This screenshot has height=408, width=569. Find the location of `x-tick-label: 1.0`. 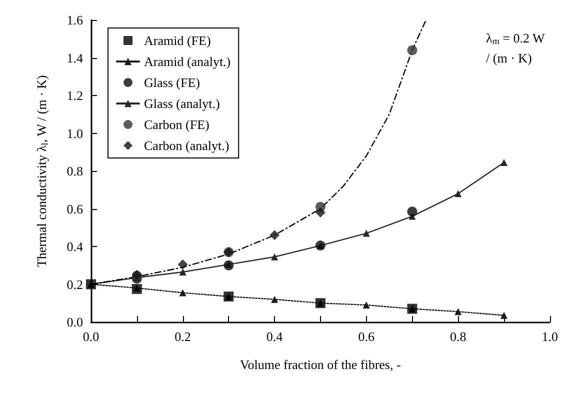

x-tick-label: 1.0 is located at coordinates (550, 336).